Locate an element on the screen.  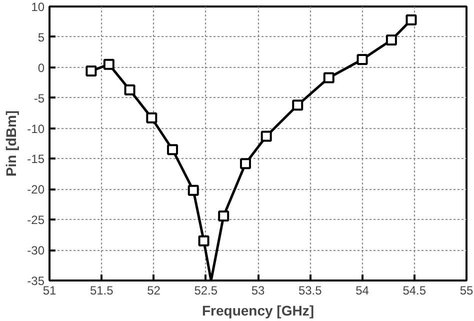
y-tick-label: 10 is located at coordinates (38, 7).